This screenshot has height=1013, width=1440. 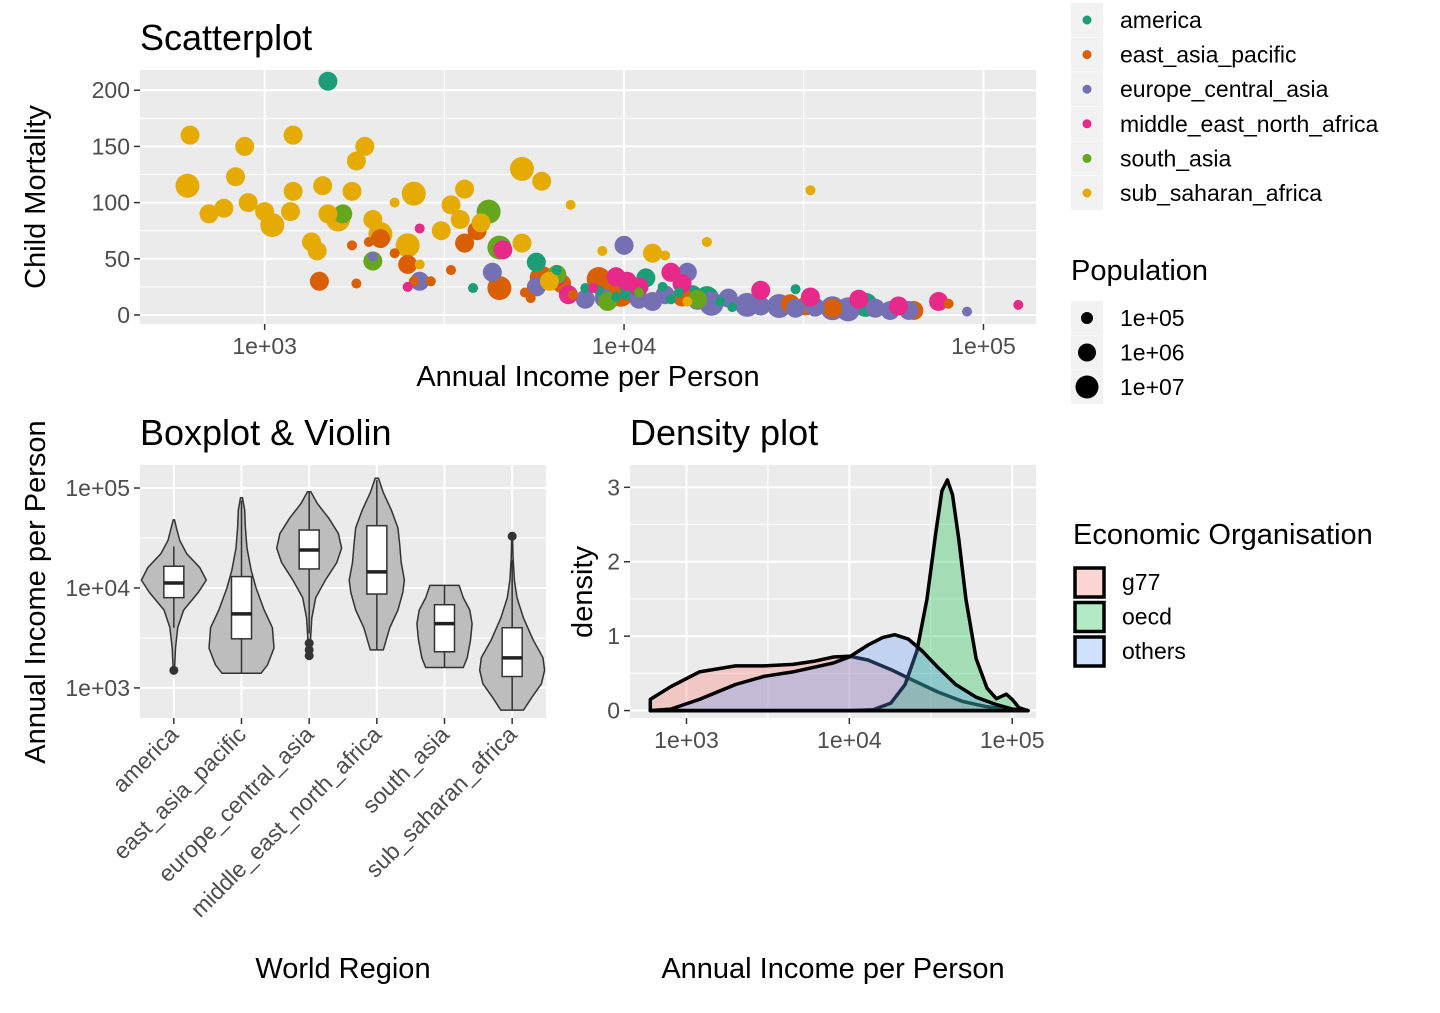 What do you see at coordinates (624, 346) in the screenshot?
I see `scatter-x-tick-label: 1e+04` at bounding box center [624, 346].